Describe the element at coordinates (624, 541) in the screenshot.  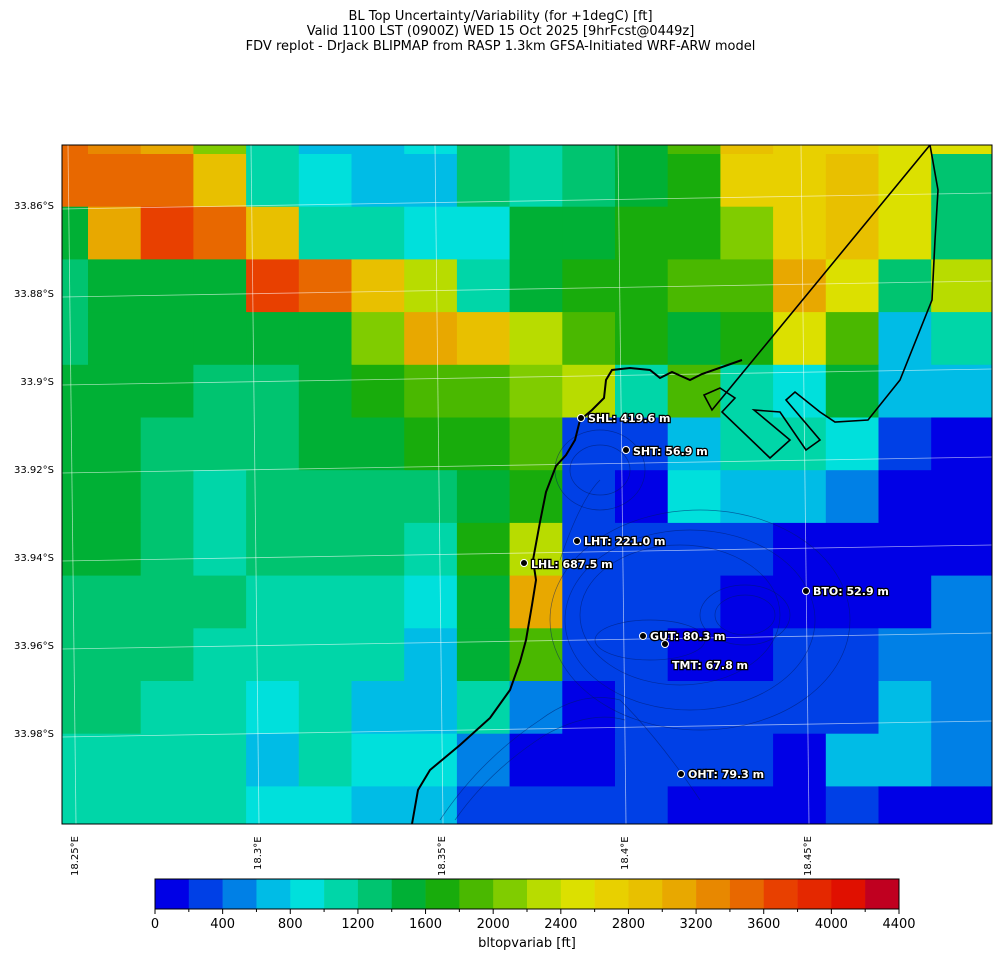
I see `station-label: LHT: 221.0 m` at that location.